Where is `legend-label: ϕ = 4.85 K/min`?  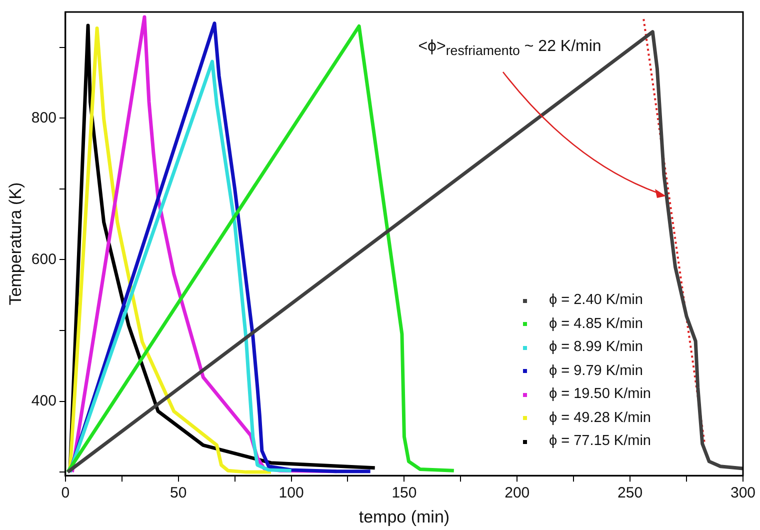
legend-label: ϕ = 4.85 K/min is located at coordinates (595, 324).